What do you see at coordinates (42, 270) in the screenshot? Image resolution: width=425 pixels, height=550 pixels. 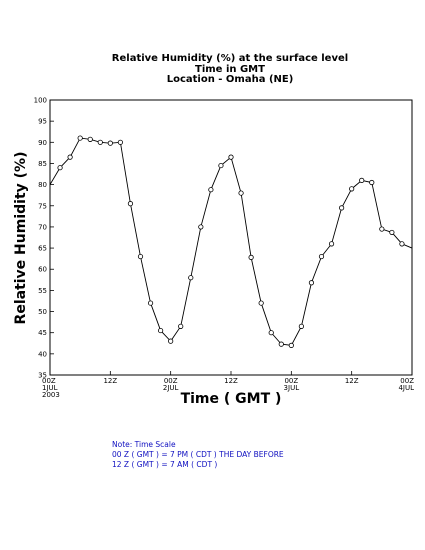 I see `y-tick-label: 60` at bounding box center [42, 270].